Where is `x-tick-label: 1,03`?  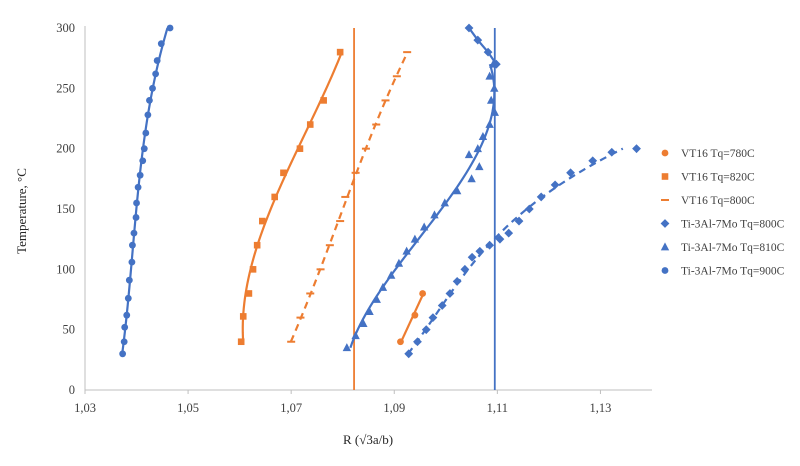 x-tick-label: 1,03 is located at coordinates (85, 408).